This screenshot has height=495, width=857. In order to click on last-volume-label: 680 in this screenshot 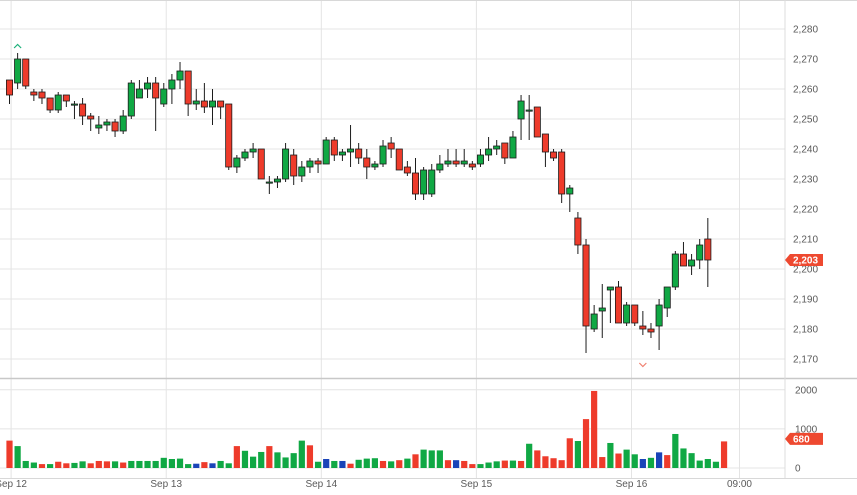, I will do `click(801, 439)`.